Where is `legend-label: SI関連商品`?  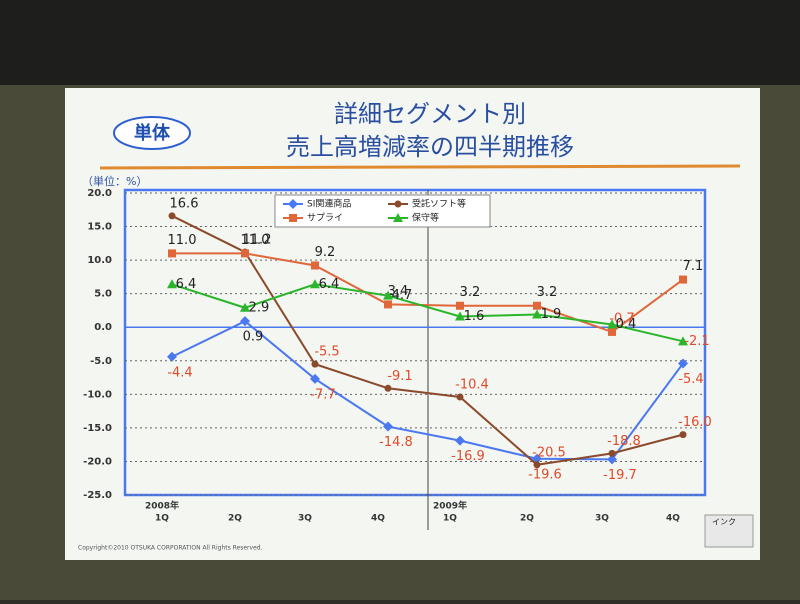 legend-label: SI関連商品 is located at coordinates (329, 204).